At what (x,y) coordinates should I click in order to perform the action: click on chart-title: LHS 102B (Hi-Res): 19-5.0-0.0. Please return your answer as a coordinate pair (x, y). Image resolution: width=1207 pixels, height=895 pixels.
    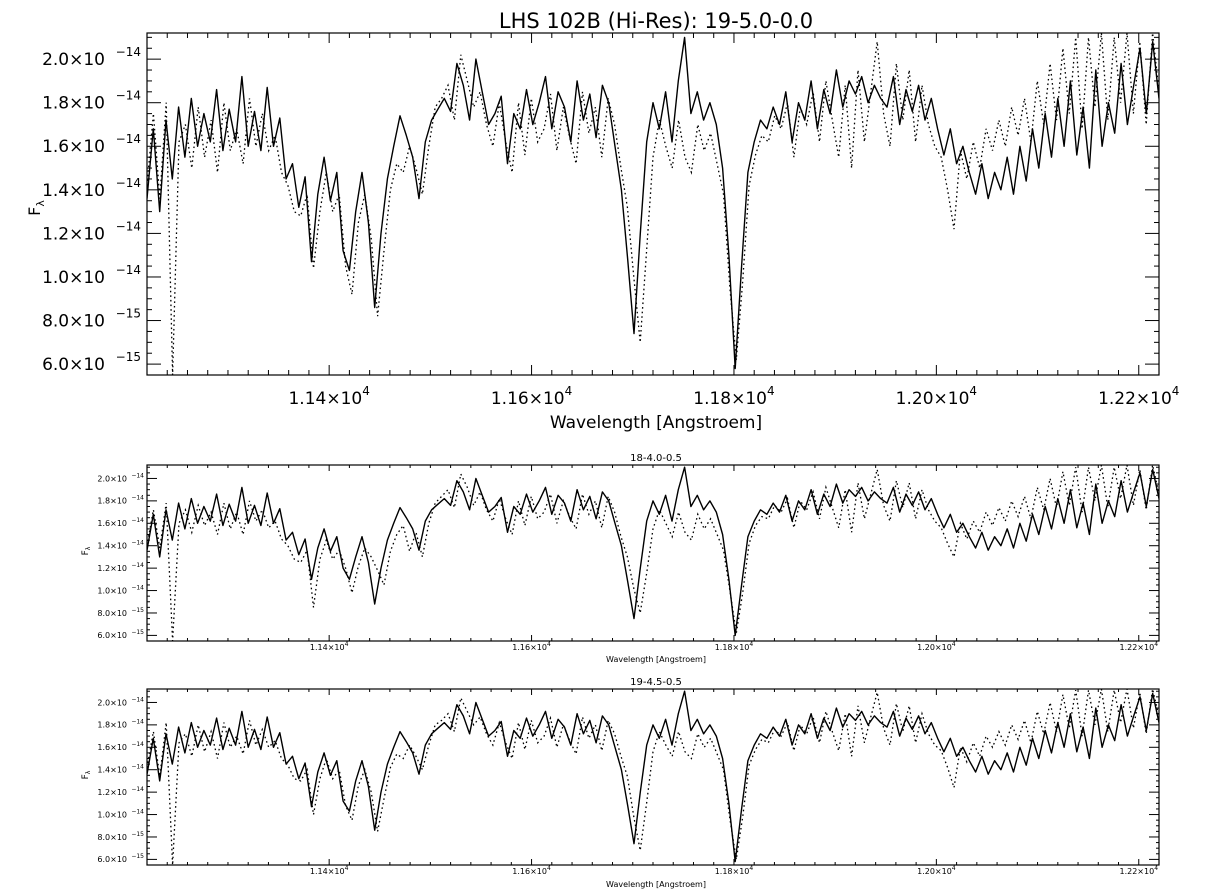
    Looking at the image, I should click on (656, 21).